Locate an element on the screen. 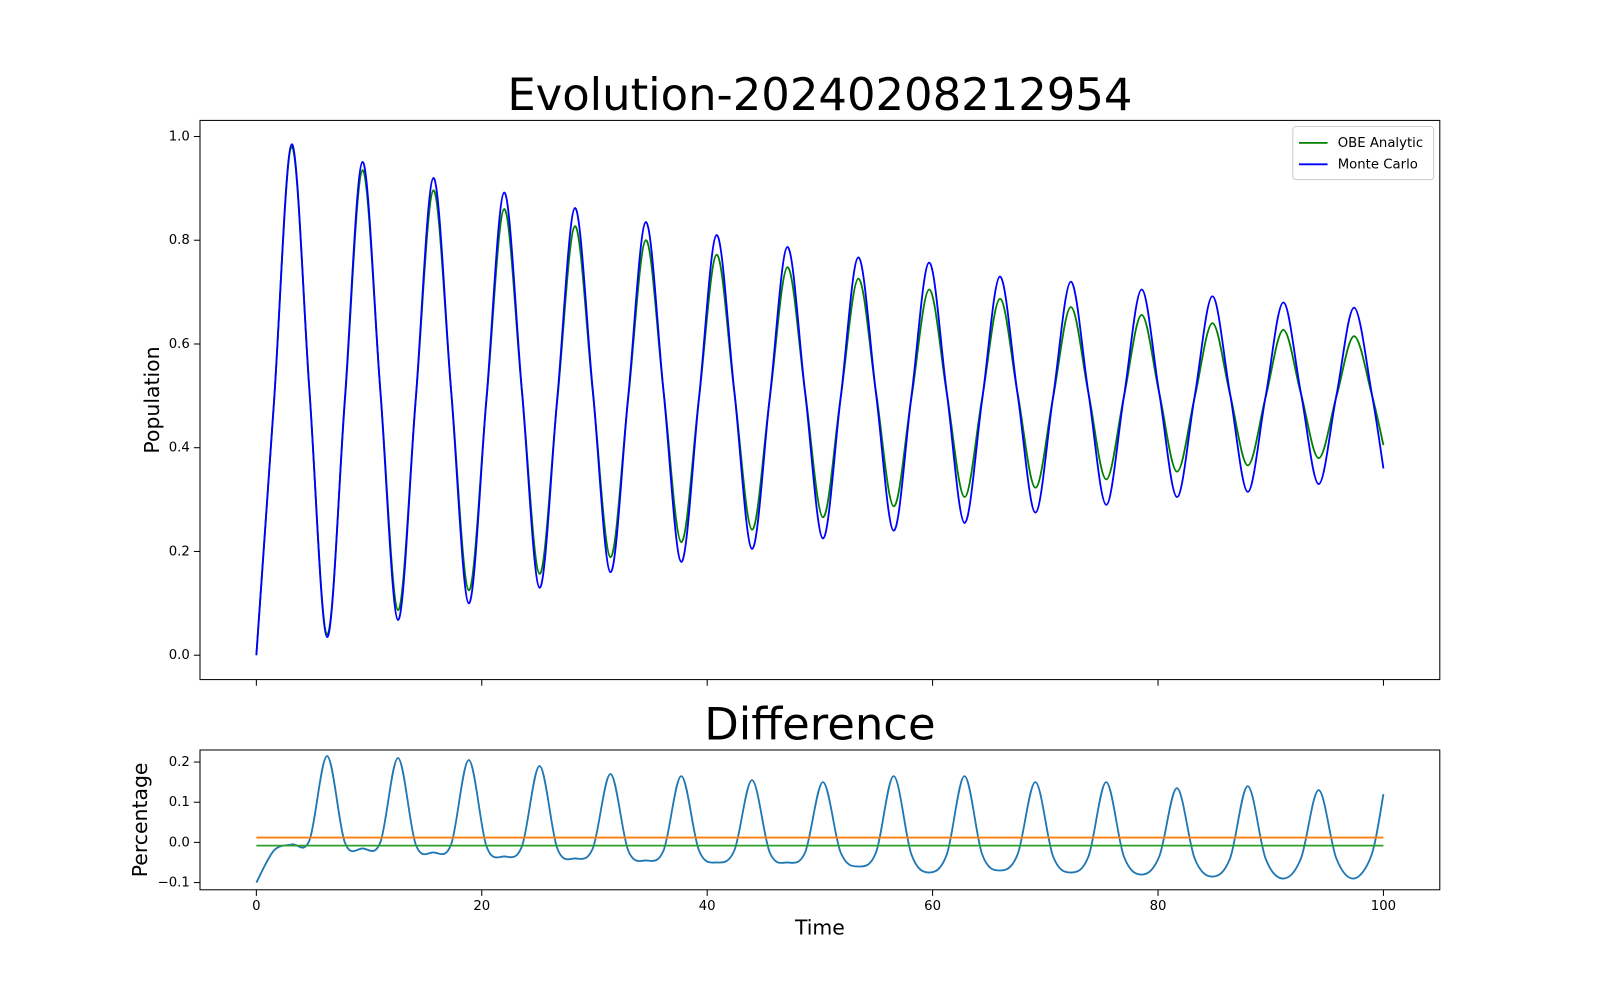 The height and width of the screenshot is (1000, 1600). axes-frame is located at coordinates (820, 820).